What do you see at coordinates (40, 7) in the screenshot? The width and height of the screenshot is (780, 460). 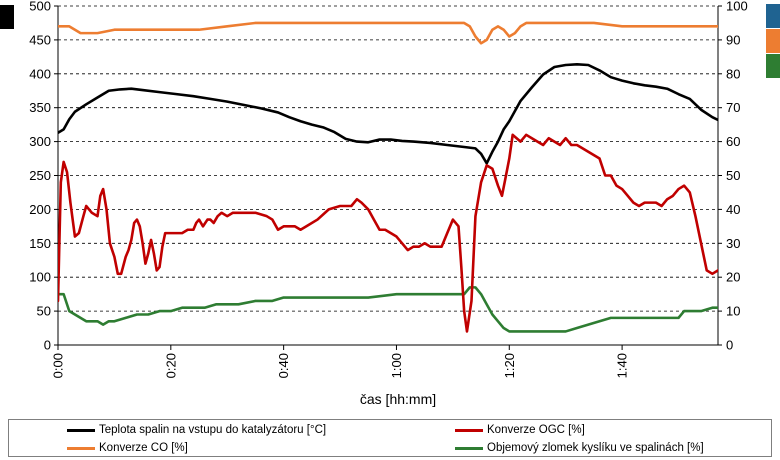 I see `left-tick-label: 500` at bounding box center [40, 7].